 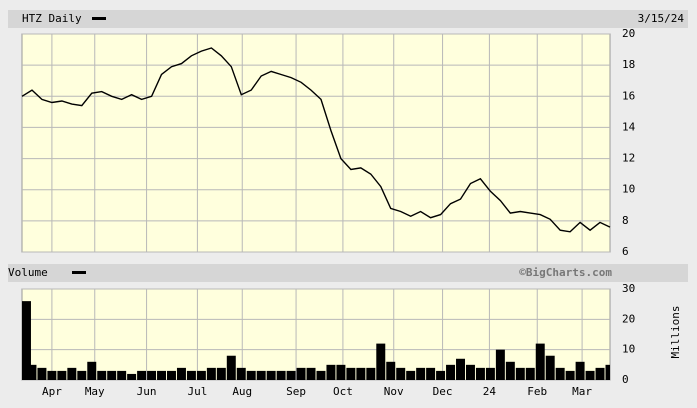 What do you see at coordinates (28, 272) in the screenshot?
I see `volume-title: Volume` at bounding box center [28, 272].